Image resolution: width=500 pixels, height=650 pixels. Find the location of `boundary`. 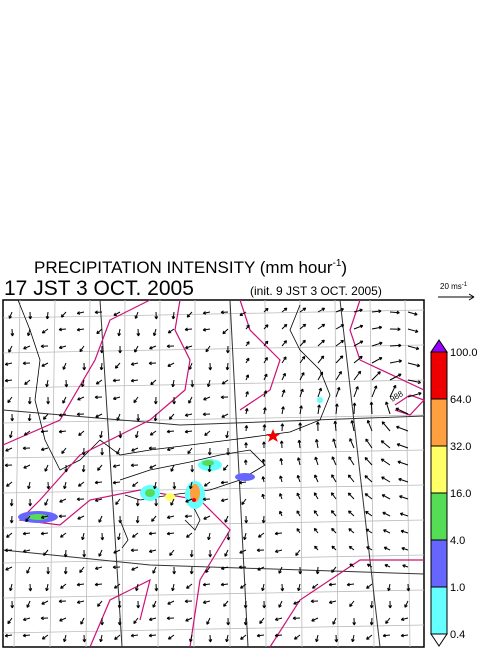

boundary is located at coordinates (111, 473).